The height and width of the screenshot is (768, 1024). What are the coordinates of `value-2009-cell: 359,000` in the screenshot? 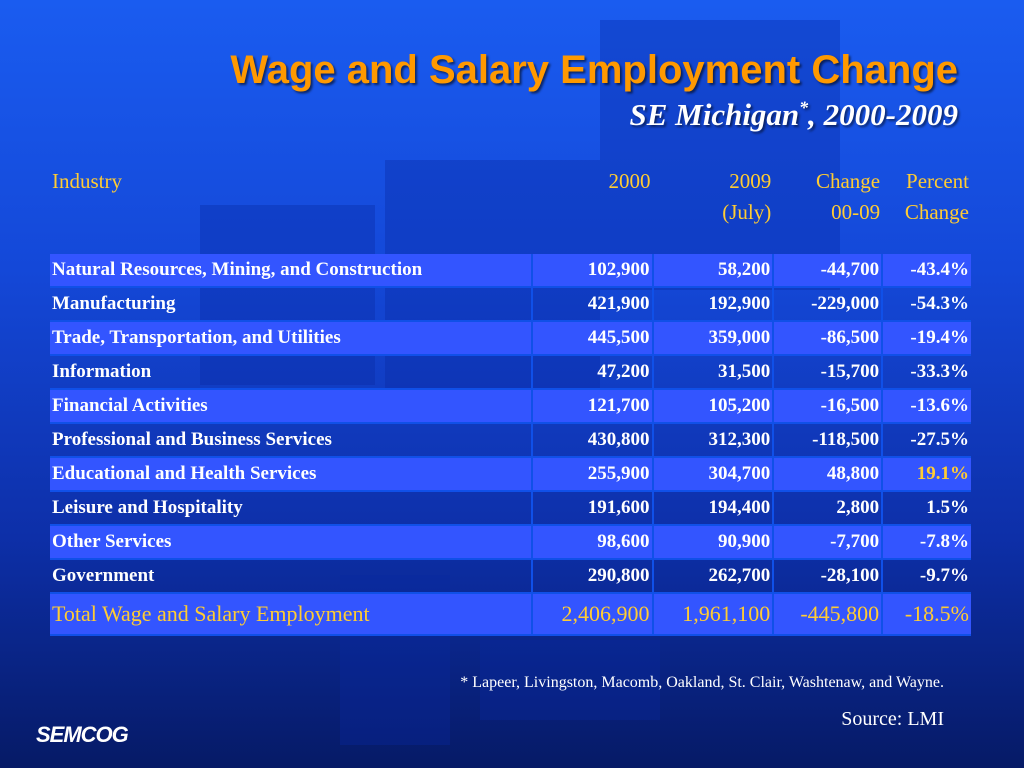 It's located at (712, 338).